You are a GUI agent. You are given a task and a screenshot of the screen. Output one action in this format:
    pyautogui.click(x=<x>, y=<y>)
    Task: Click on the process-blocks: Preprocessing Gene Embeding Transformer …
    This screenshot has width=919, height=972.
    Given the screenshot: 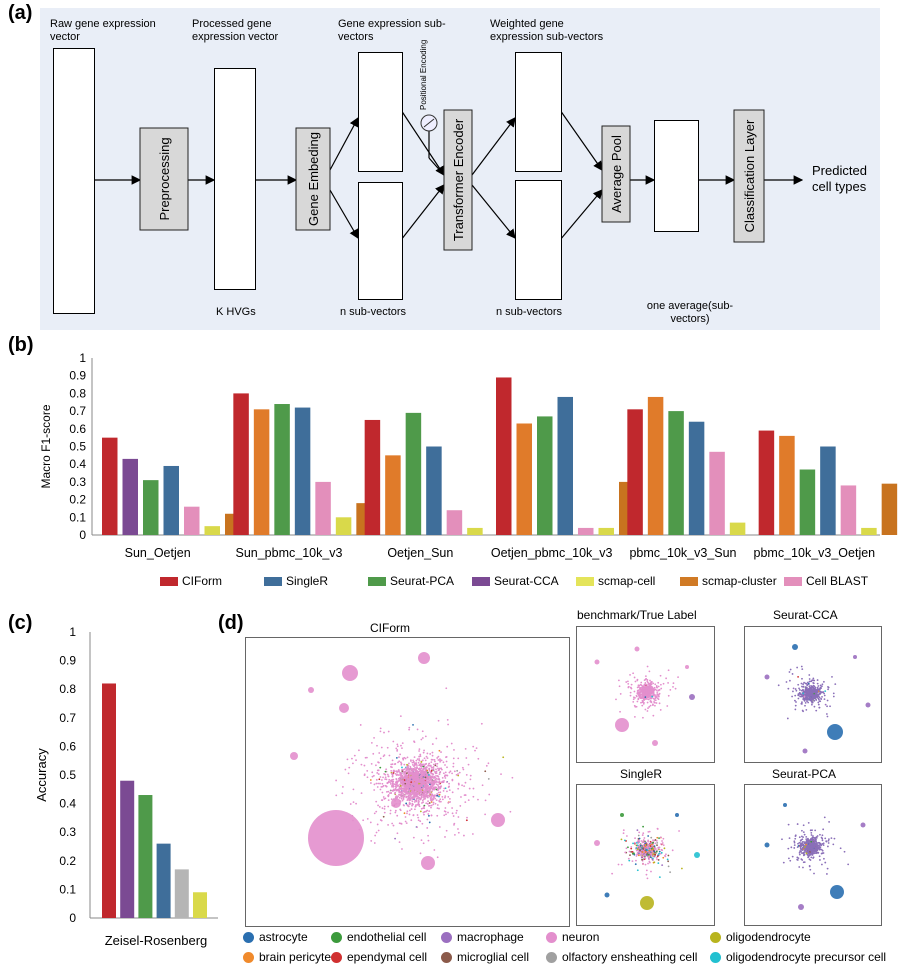 What is the action you would take?
    pyautogui.click(x=452, y=145)
    